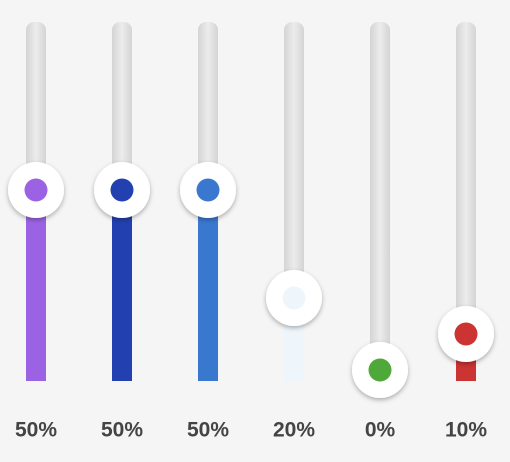 This screenshot has height=462, width=510. I want to click on slider-value-label: 0%, so click(380, 430).